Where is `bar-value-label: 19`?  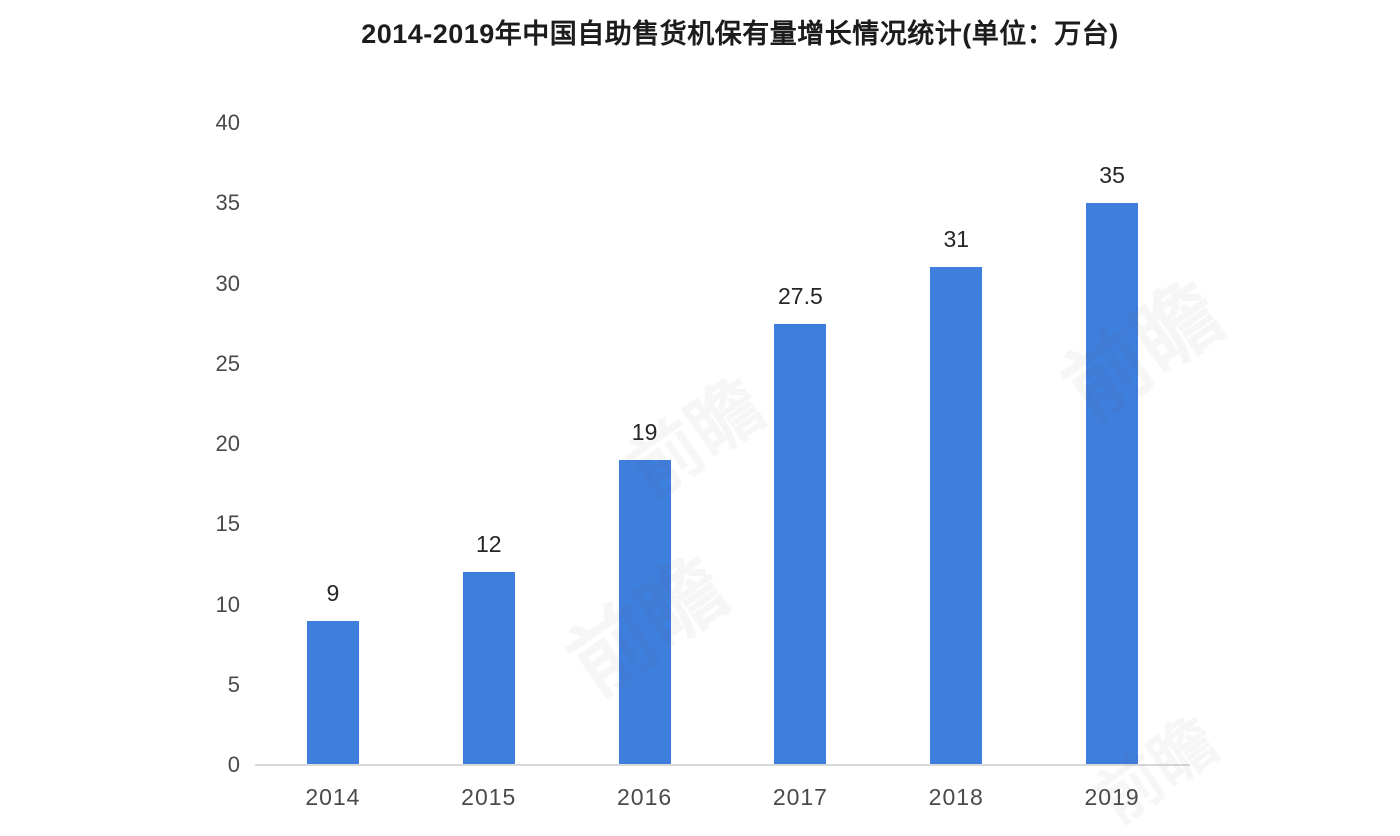 bar-value-label: 19 is located at coordinates (644, 432).